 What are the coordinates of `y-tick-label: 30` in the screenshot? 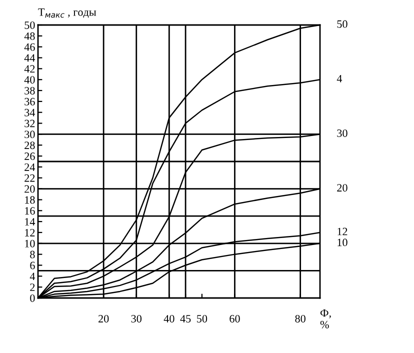 It's located at (29, 134).